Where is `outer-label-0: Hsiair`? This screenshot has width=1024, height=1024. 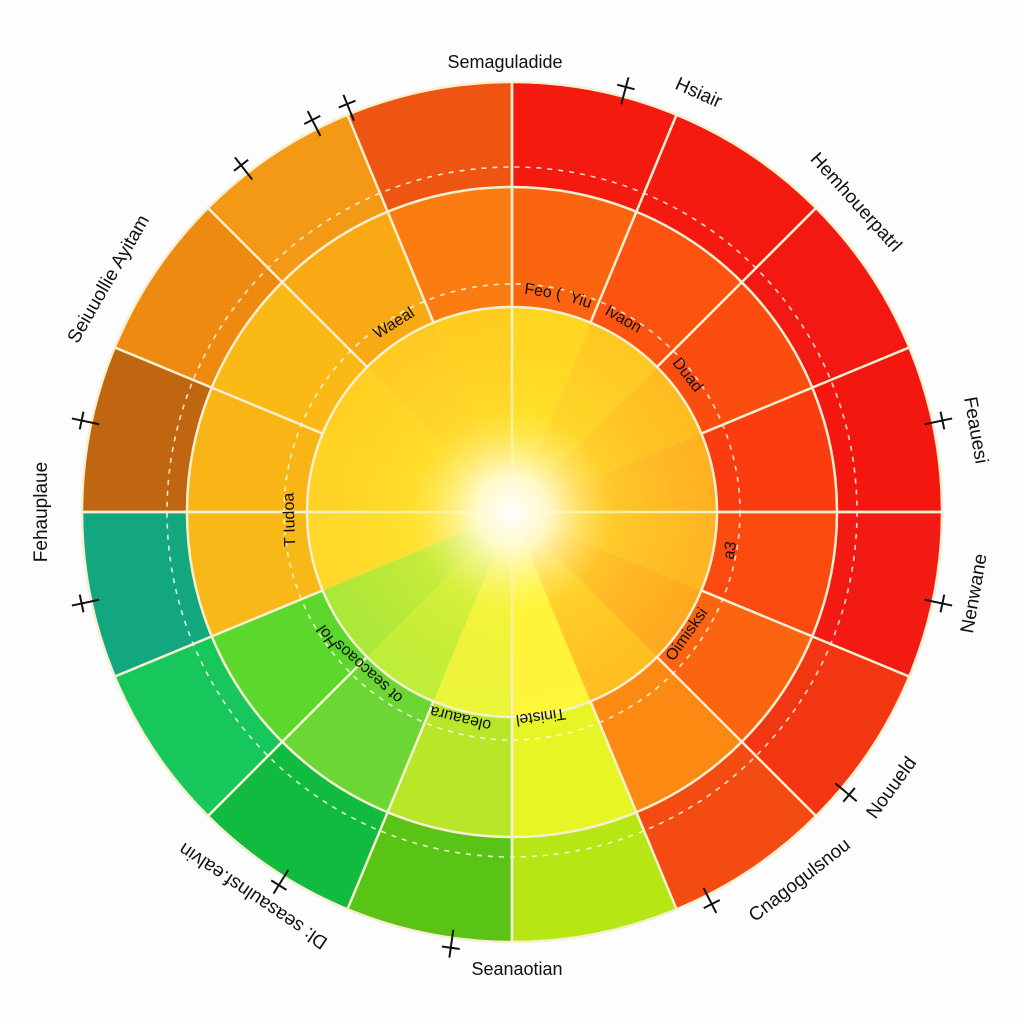 outer-label-0: Hsiair is located at coordinates (699, 93).